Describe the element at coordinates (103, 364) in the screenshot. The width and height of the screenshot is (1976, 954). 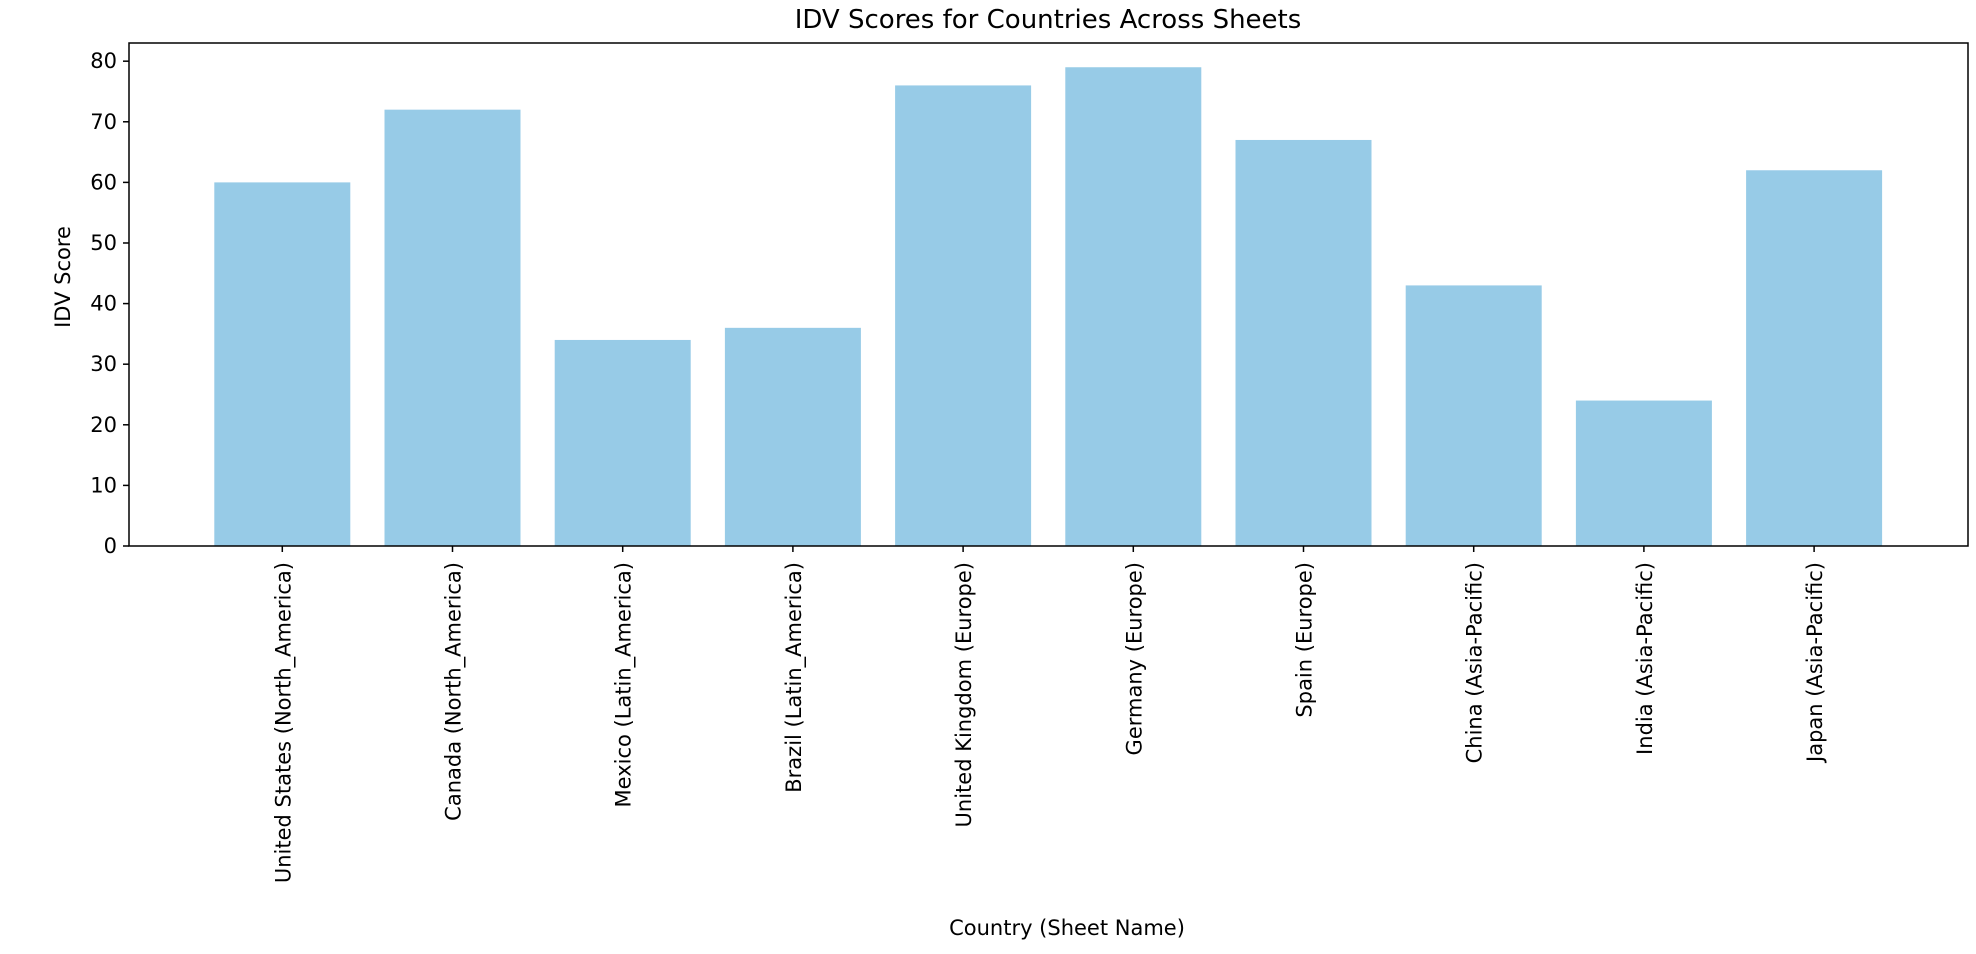
I see `y-tick-label: 30` at that location.